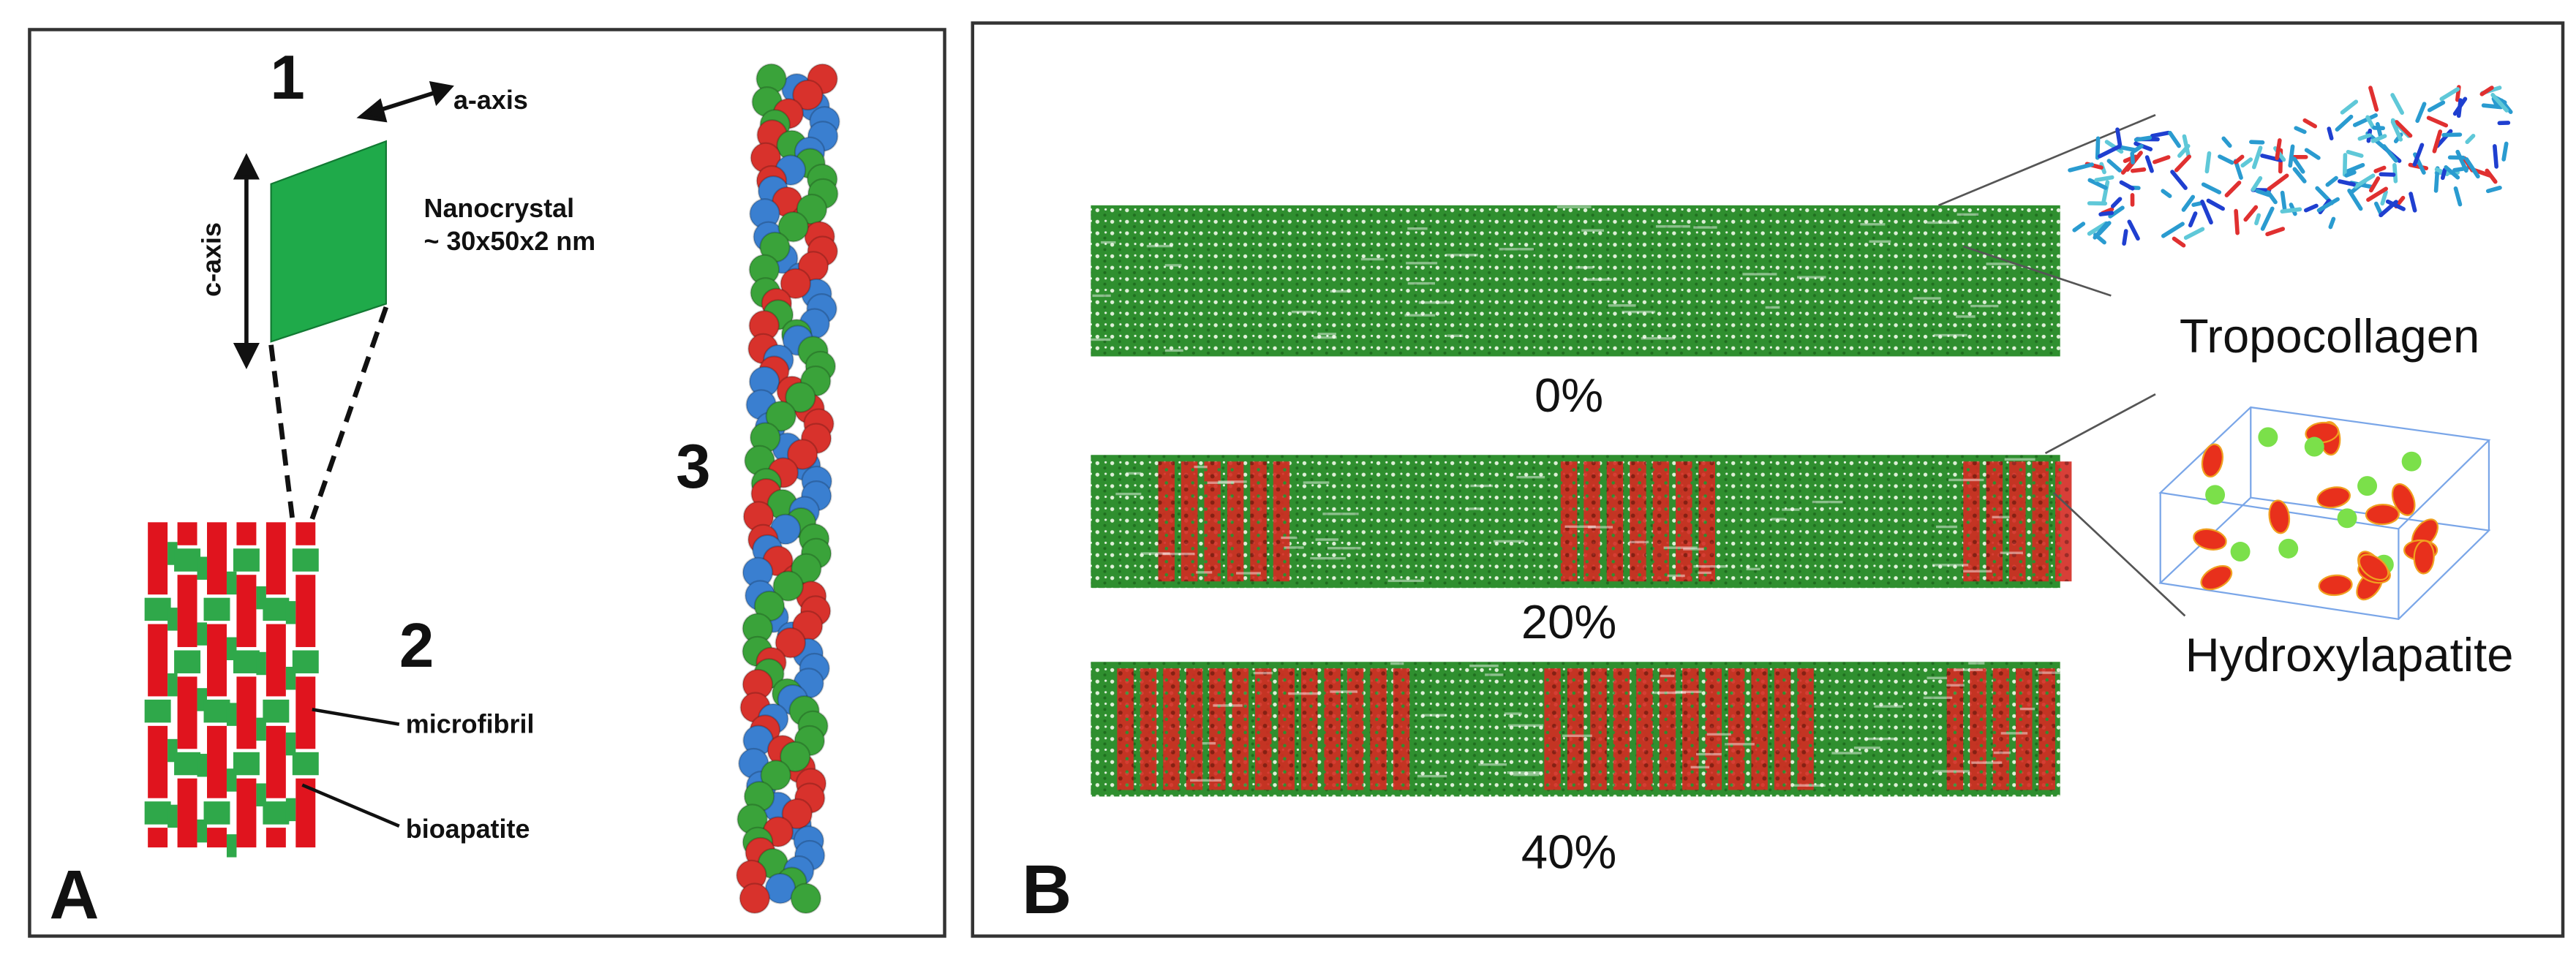 This screenshot has height=968, width=2576. I want to click on model-bar, so click(1575, 281).